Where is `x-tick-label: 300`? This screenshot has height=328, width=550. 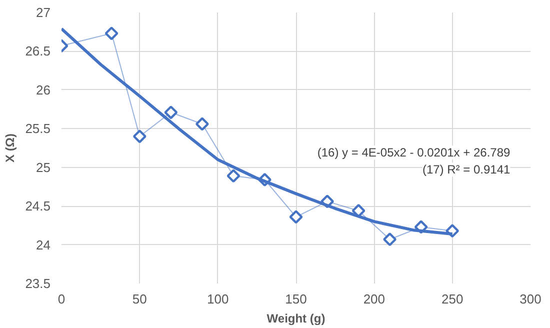 x-tick-label: 300 is located at coordinates (531, 299).